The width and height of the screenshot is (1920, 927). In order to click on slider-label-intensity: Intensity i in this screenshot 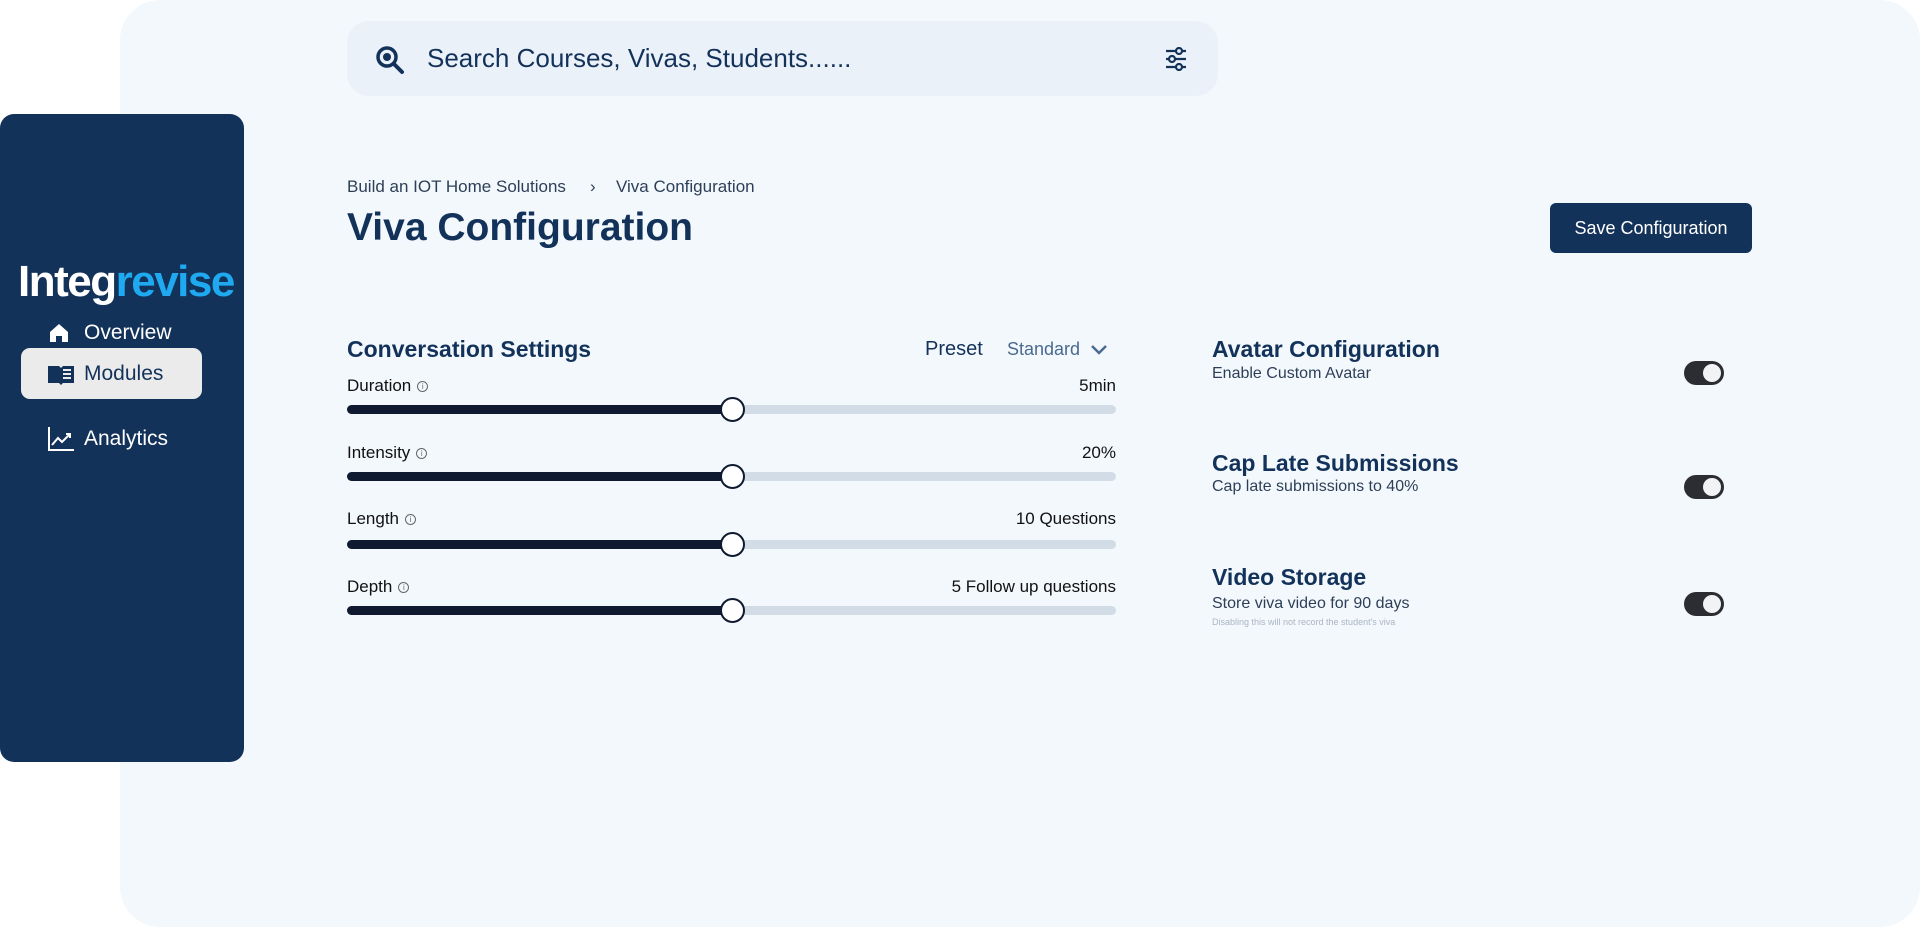, I will do `click(387, 453)`.